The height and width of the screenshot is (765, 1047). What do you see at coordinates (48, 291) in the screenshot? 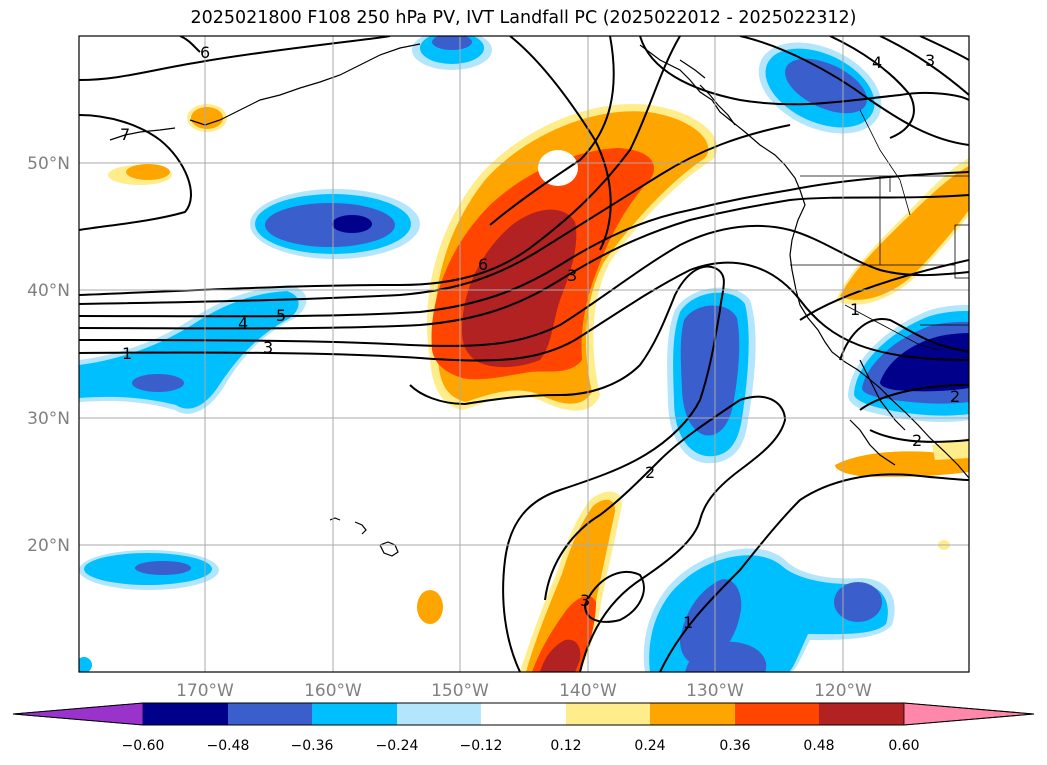
I see `lat-label: 40°N` at bounding box center [48, 291].